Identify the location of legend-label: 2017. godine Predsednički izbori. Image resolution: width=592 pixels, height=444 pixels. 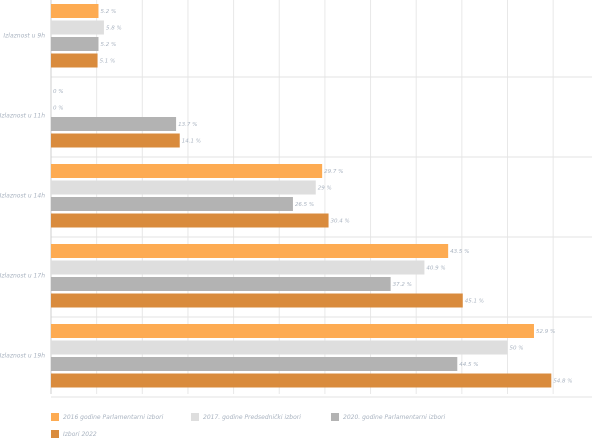
(252, 417).